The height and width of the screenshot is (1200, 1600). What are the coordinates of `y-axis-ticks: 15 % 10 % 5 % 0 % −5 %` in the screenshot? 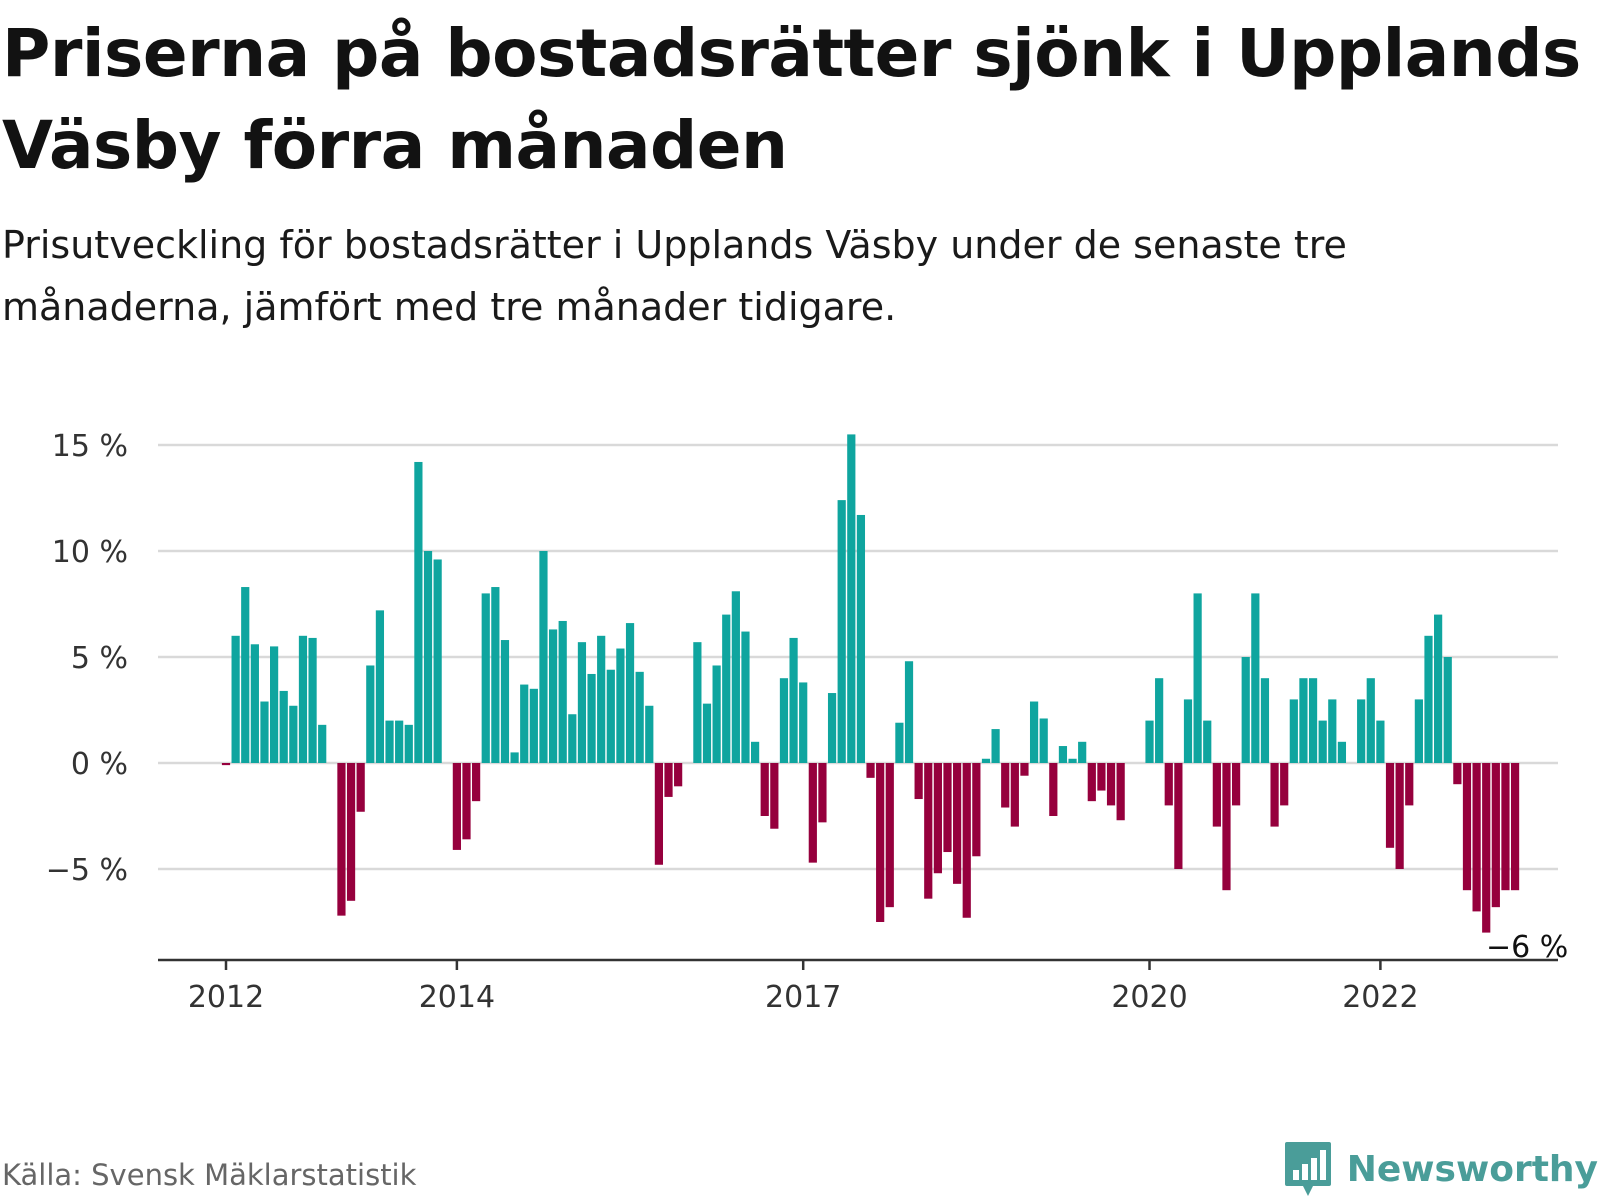 It's located at (87, 658).